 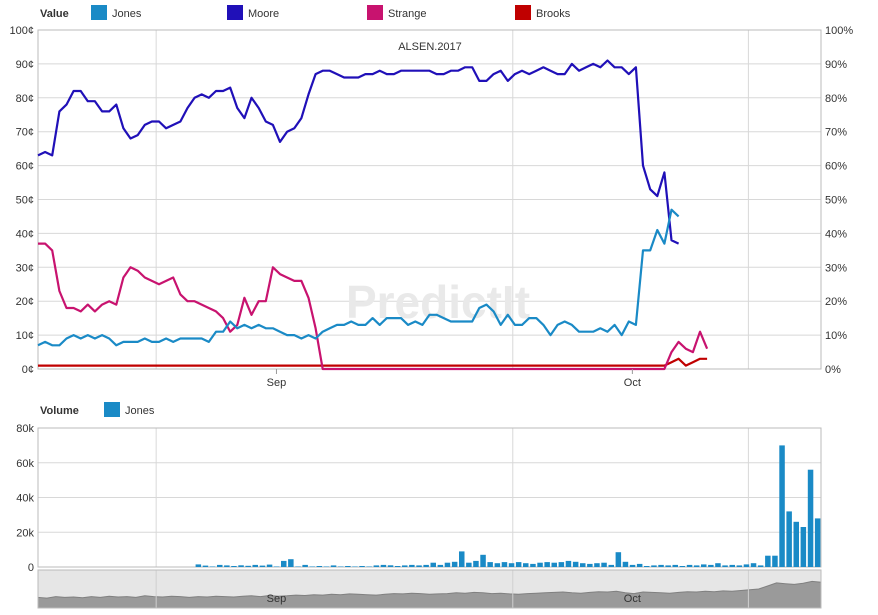 What do you see at coordinates (508, 506) in the screenshot?
I see `volume-bars` at bounding box center [508, 506].